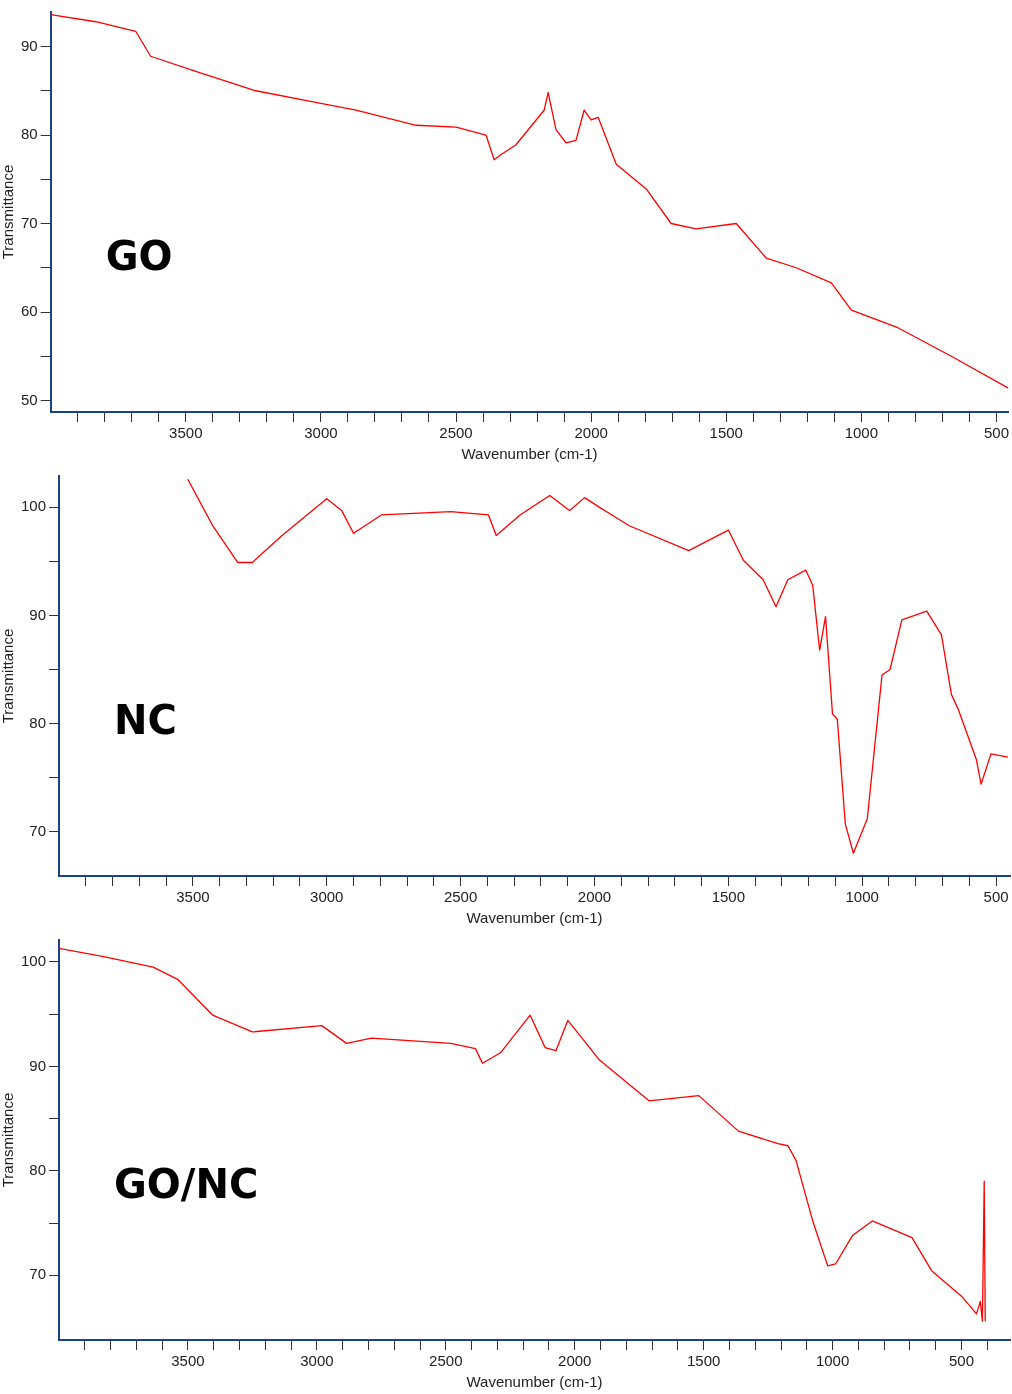 This screenshot has height=1394, width=1012. Describe the element at coordinates (29, 399) in the screenshot. I see `y-tick-label: 50` at that location.